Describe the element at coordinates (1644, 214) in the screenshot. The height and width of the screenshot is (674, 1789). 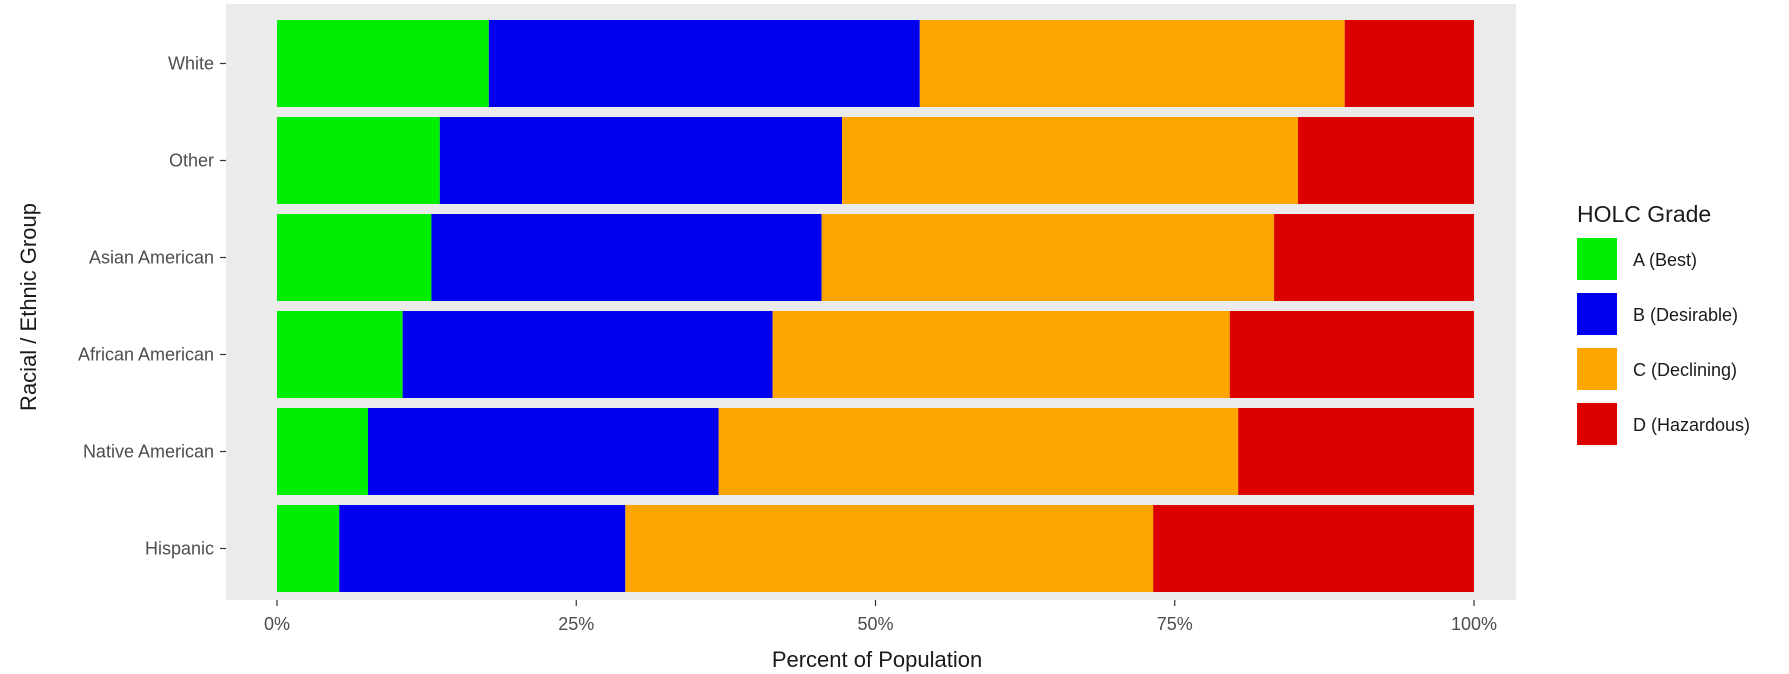
I see `legend-title: HOLC Grade` at that location.